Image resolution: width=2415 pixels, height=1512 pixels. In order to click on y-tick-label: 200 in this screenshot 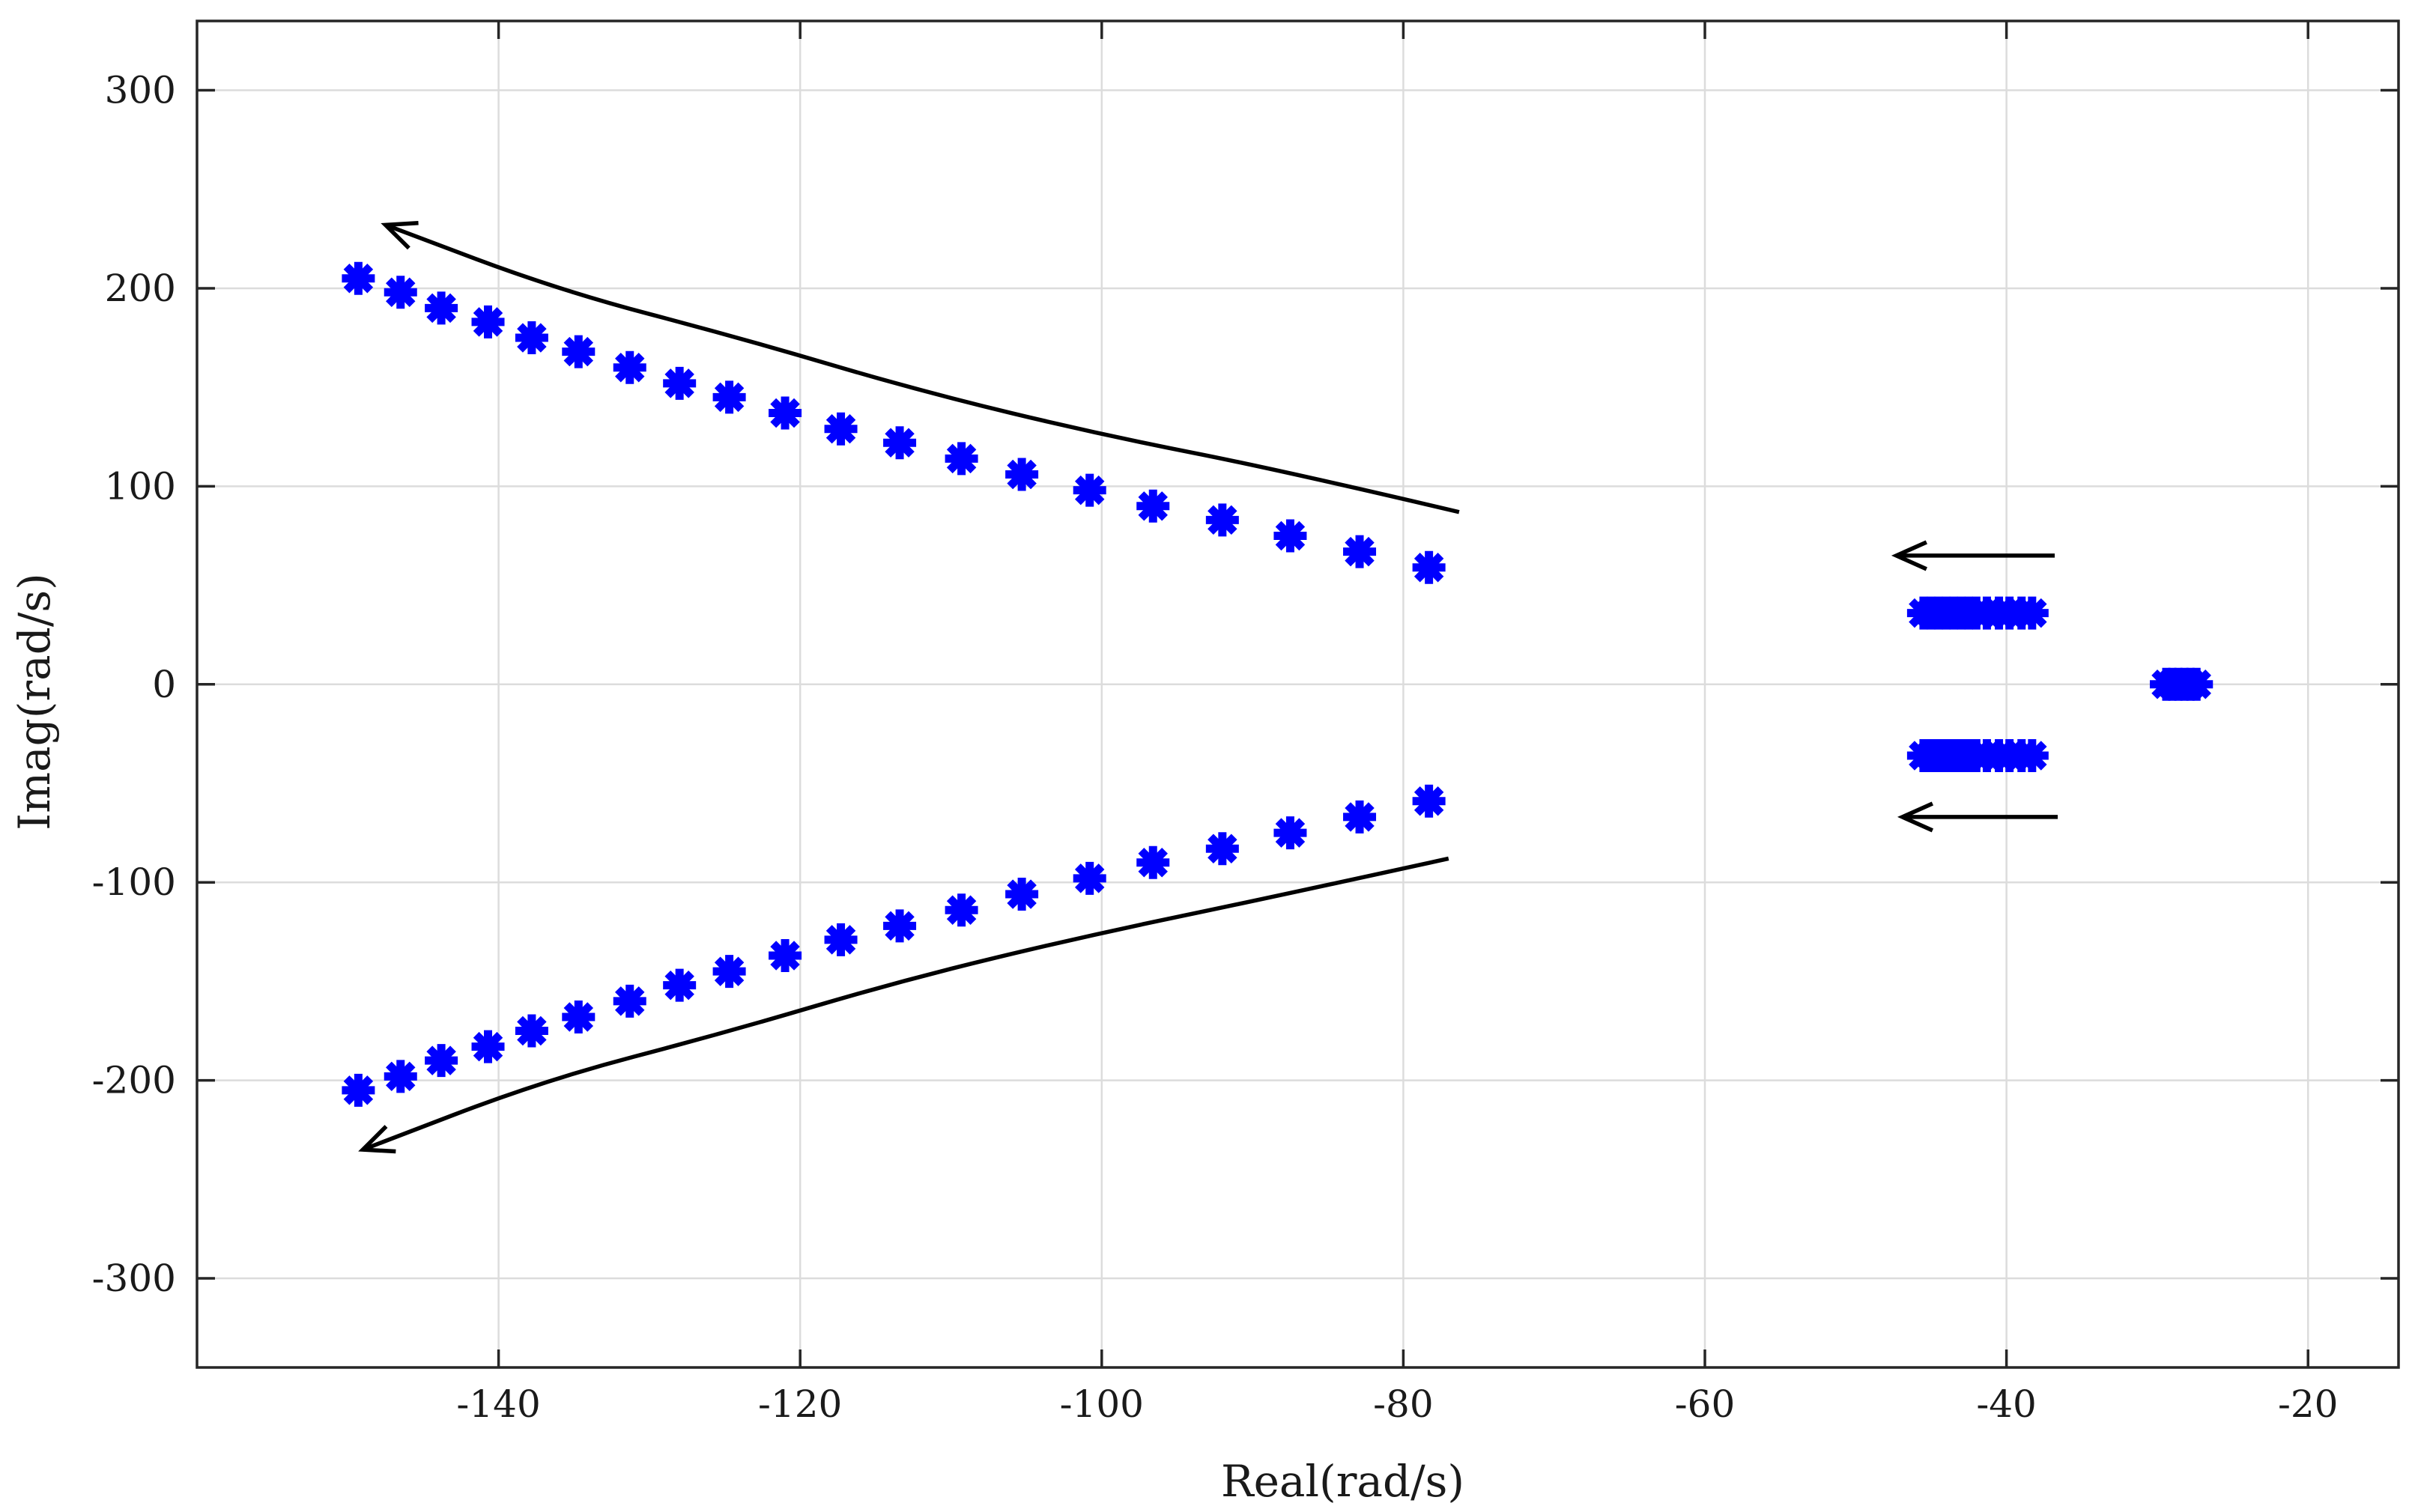, I will do `click(140, 288)`.